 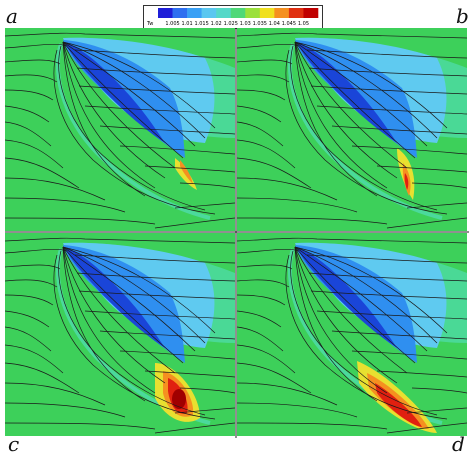 I want to click on colorbar-tick-label: 1.02, so click(x=216, y=24).